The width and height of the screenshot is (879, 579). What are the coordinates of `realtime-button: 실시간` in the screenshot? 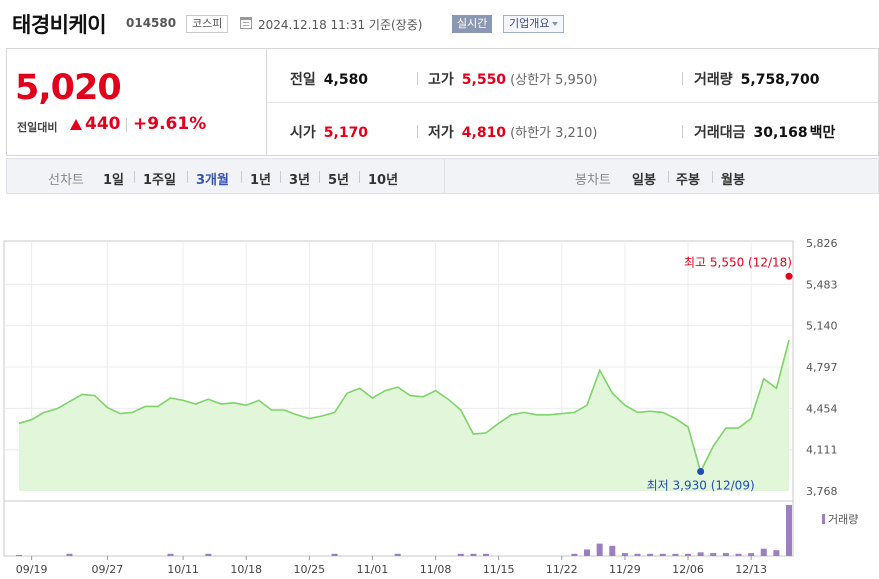 It's located at (472, 24).